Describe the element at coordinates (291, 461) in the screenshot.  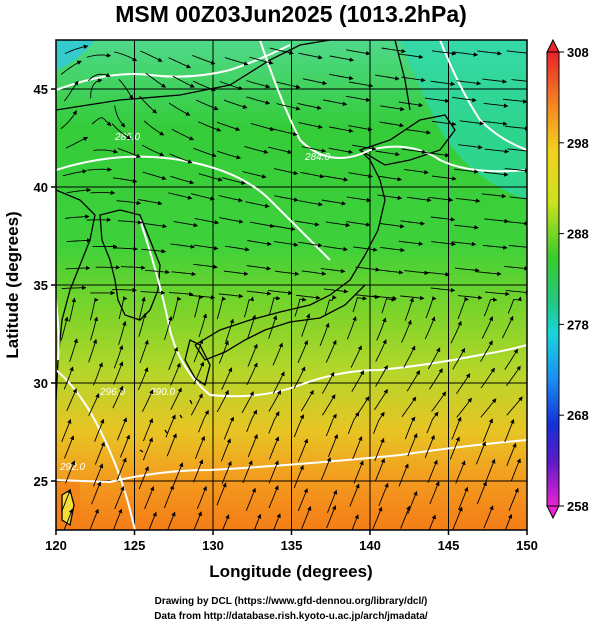
I see `contour-line` at that location.